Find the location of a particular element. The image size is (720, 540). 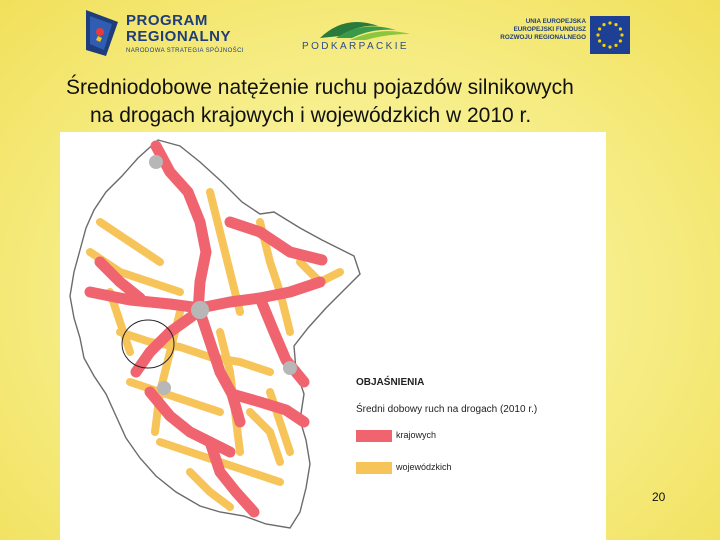

city-przemysl is located at coordinates (290, 368).